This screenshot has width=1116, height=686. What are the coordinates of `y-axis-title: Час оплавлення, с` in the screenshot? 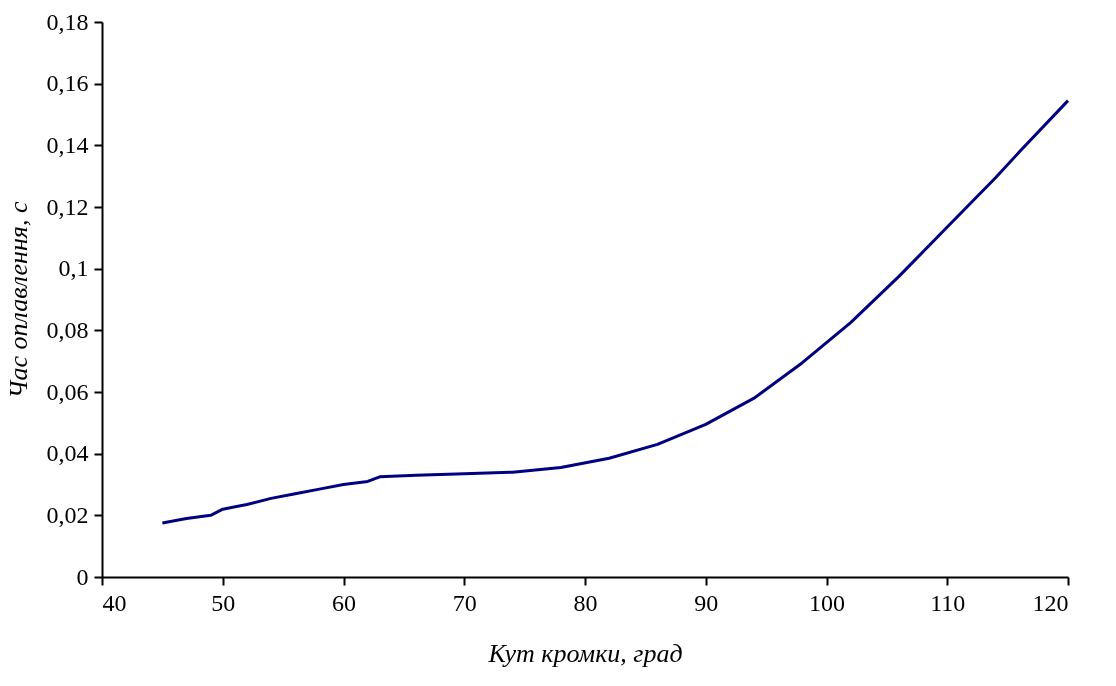 It's located at (18, 300).